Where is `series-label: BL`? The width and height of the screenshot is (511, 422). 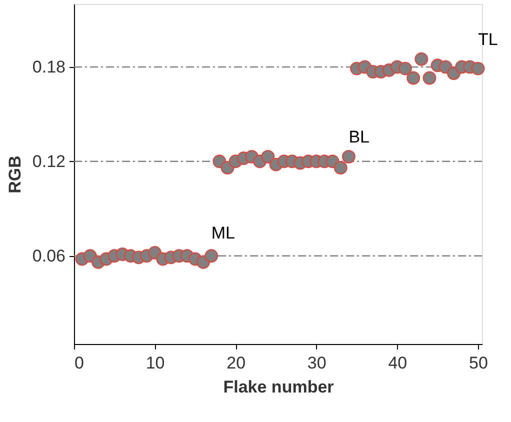
series-label: BL is located at coordinates (359, 137).